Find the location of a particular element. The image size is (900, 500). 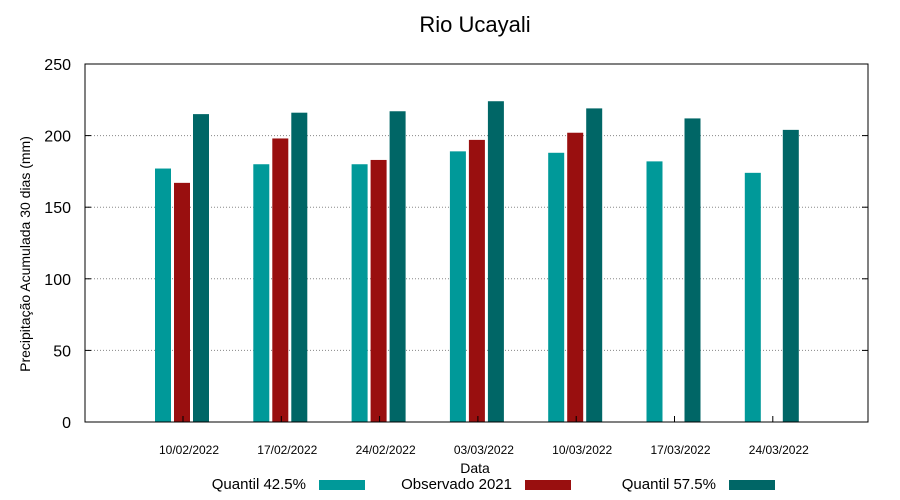

legend: Quantil 42.5% Observado 2021 Quantil 57.5% is located at coordinates (493, 484).